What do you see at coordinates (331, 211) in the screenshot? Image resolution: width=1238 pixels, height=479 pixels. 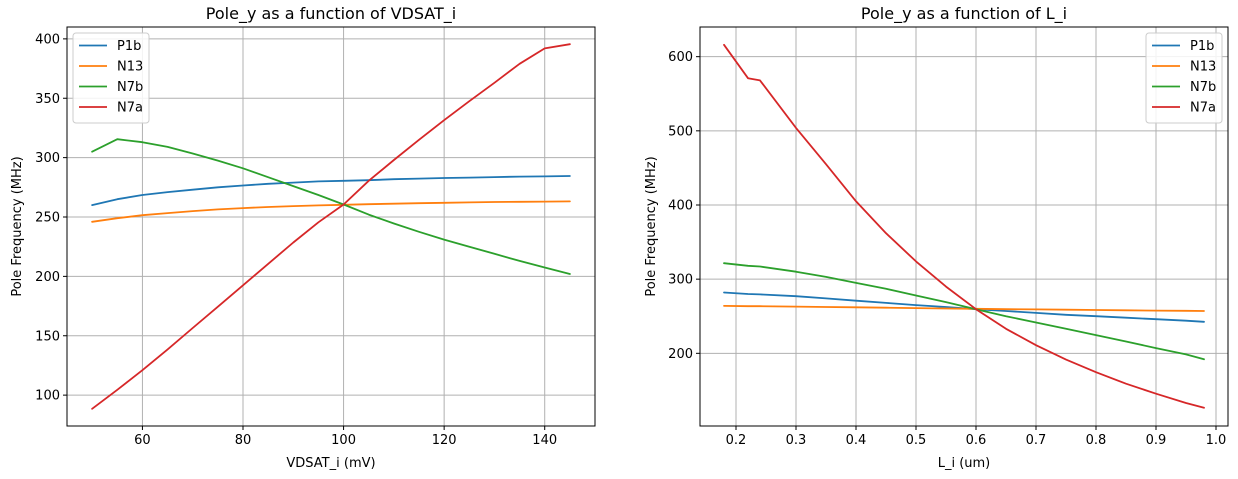 I see `chart-vdsat-series-n13` at bounding box center [331, 211].